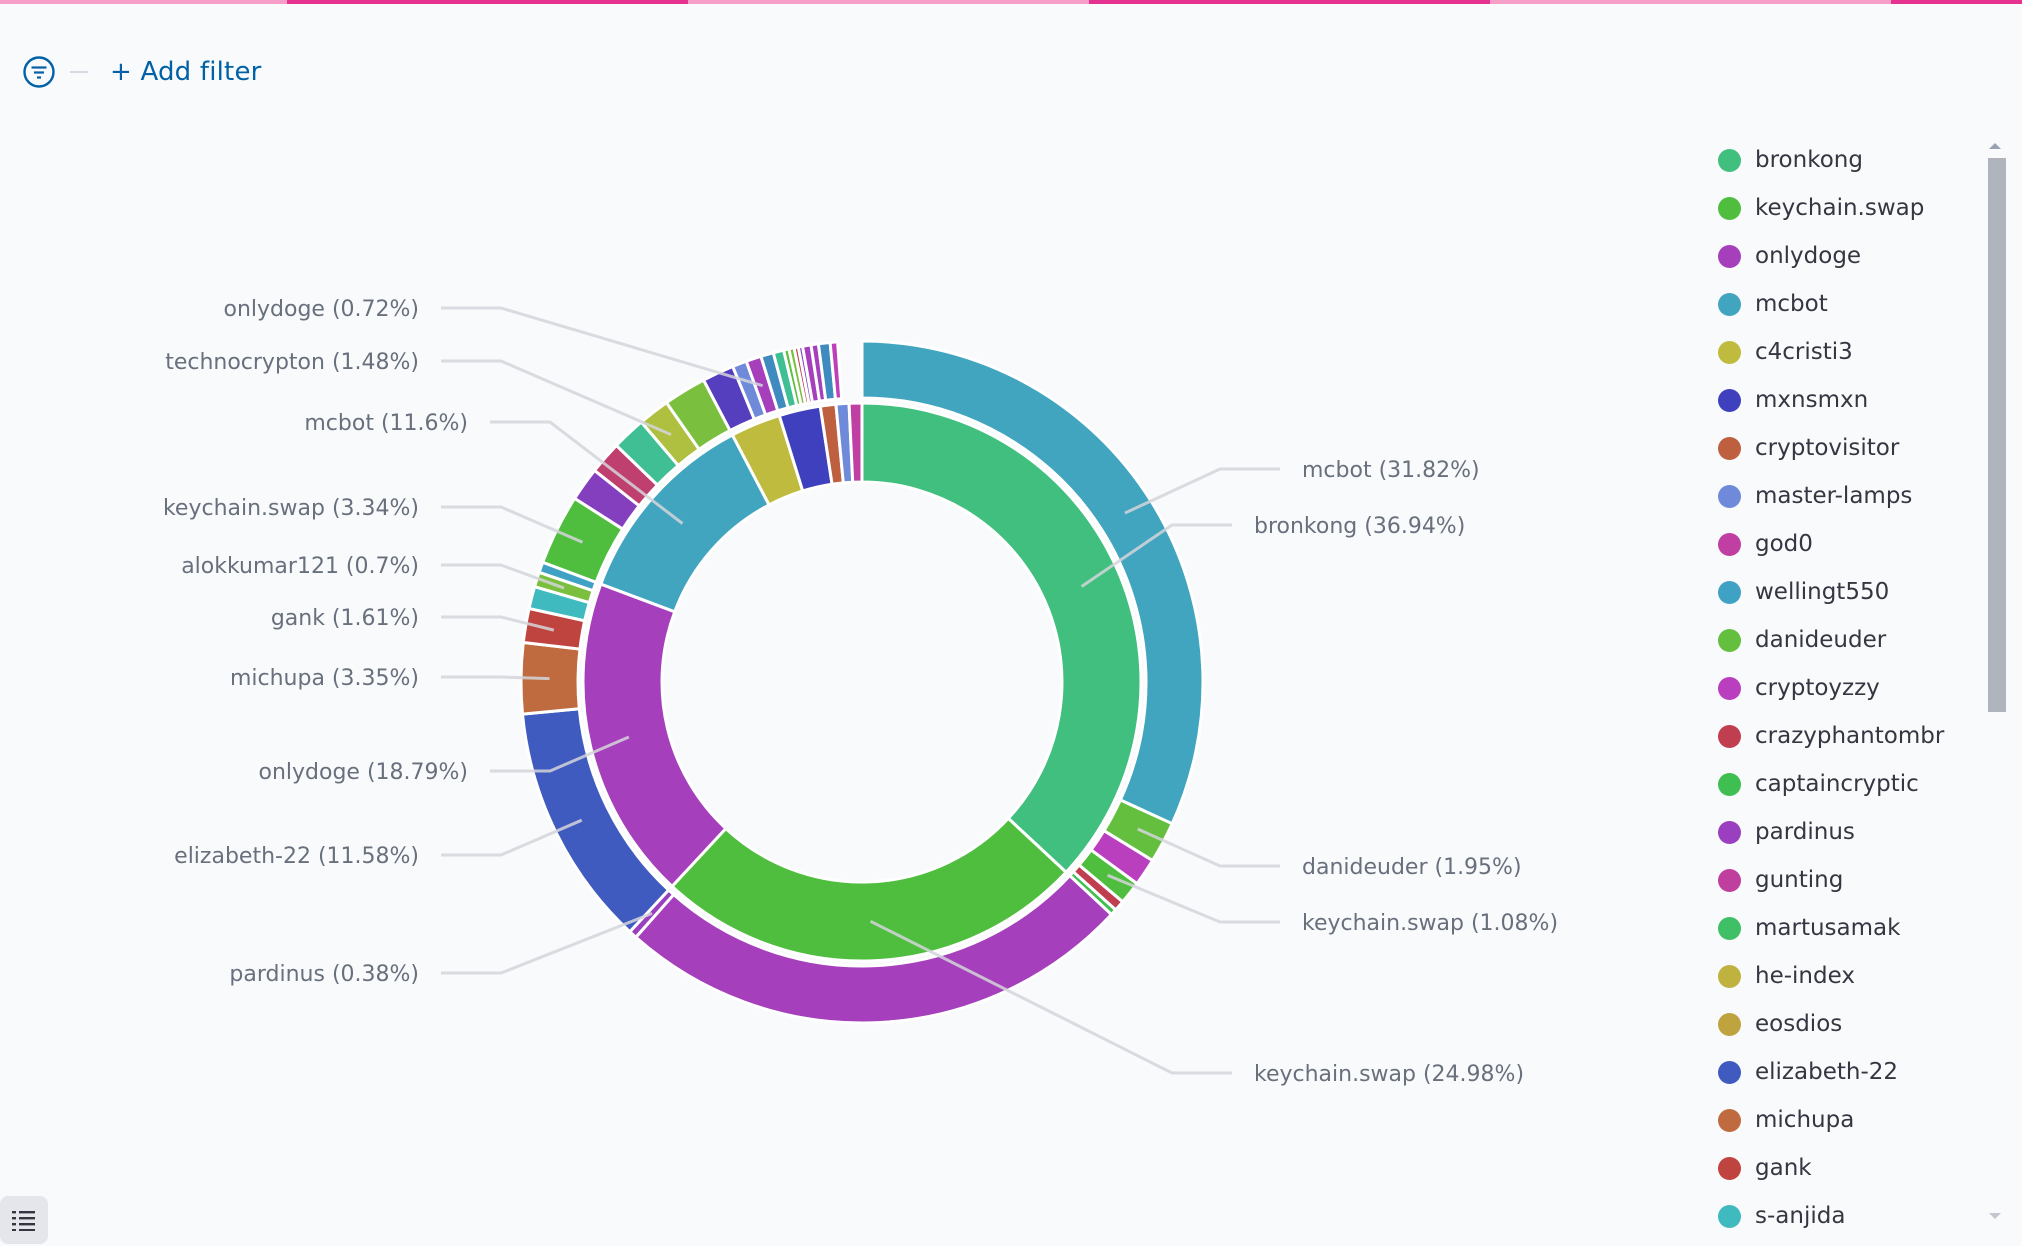 Image resolution: width=2022 pixels, height=1246 pixels. I want to click on legend-item: onlydoge, so click(1843, 256).